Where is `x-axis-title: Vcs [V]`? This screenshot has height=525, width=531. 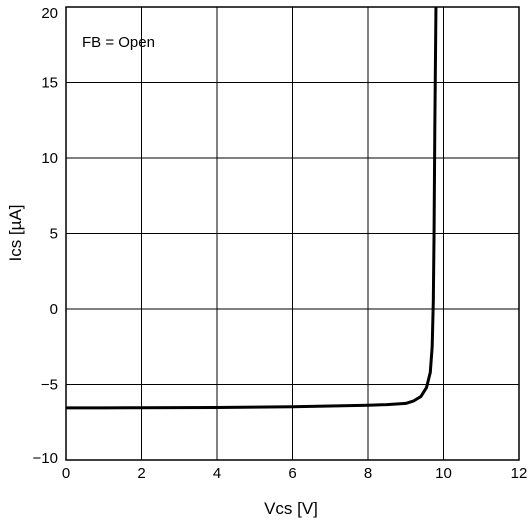
x-axis-title: Vcs [V] is located at coordinates (291, 508).